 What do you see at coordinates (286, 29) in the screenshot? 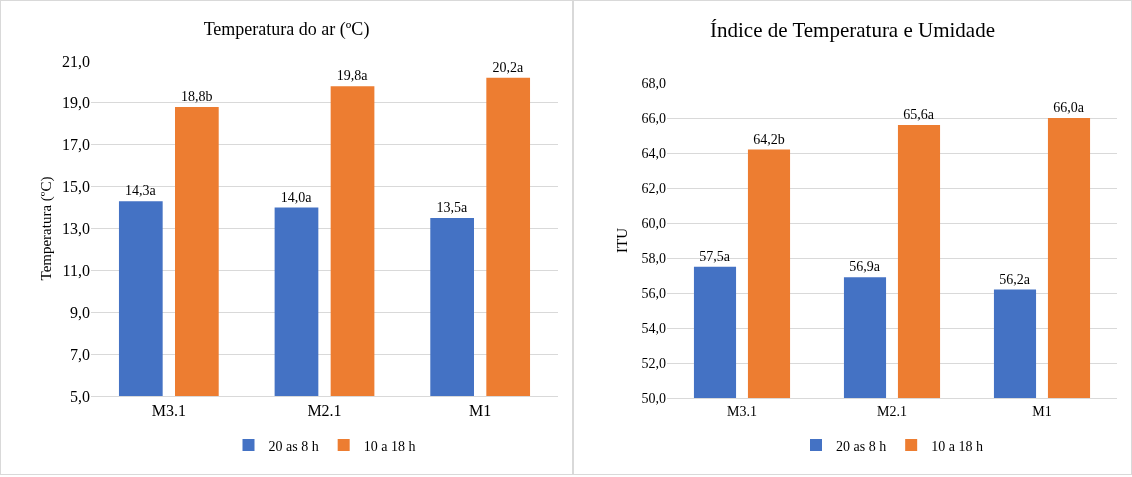
I see `chart-title: Temperatura do ar (ºC)` at bounding box center [286, 29].